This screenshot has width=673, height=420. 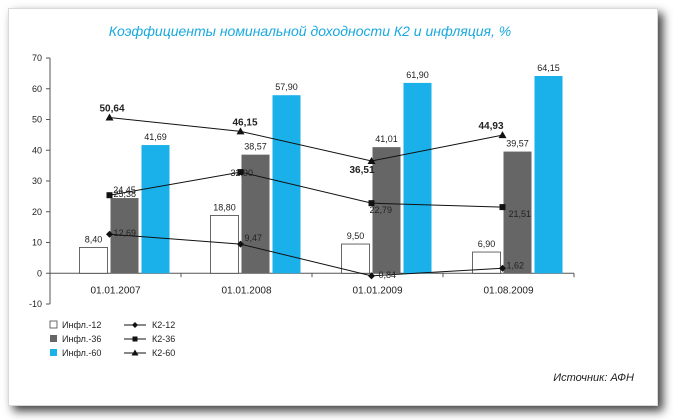 What do you see at coordinates (37, 58) in the screenshot?
I see `y-tick-label: 70` at bounding box center [37, 58].